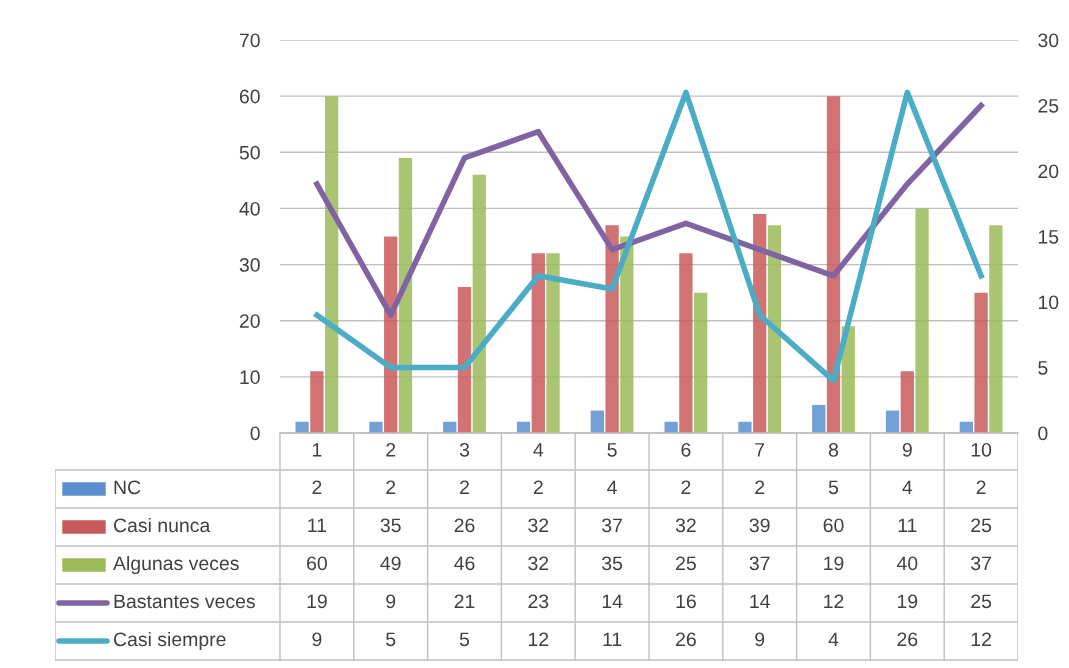 The height and width of the screenshot is (668, 1069). Describe the element at coordinates (1048, 105) in the screenshot. I see `y2-tick-label: 25` at that location.